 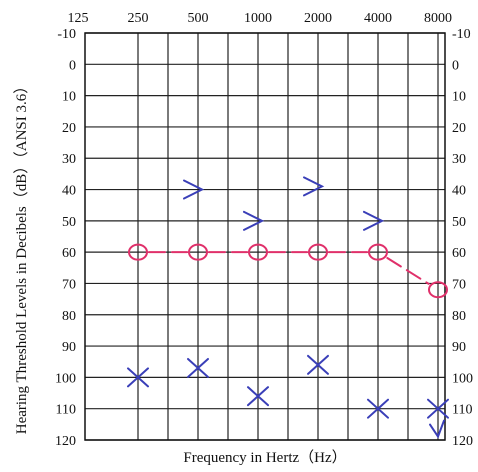 What do you see at coordinates (69, 253) in the screenshot?
I see `y-tick-label-left: 60` at bounding box center [69, 253].